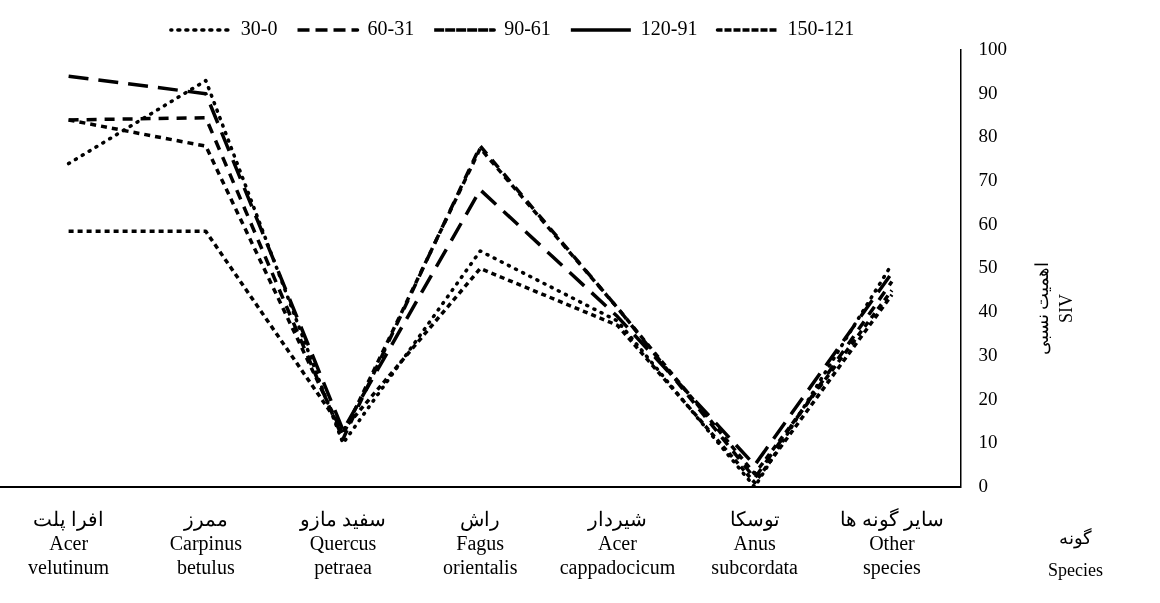  What do you see at coordinates (821, 28) in the screenshot?
I see `legend-label: 150-121` at bounding box center [821, 28].